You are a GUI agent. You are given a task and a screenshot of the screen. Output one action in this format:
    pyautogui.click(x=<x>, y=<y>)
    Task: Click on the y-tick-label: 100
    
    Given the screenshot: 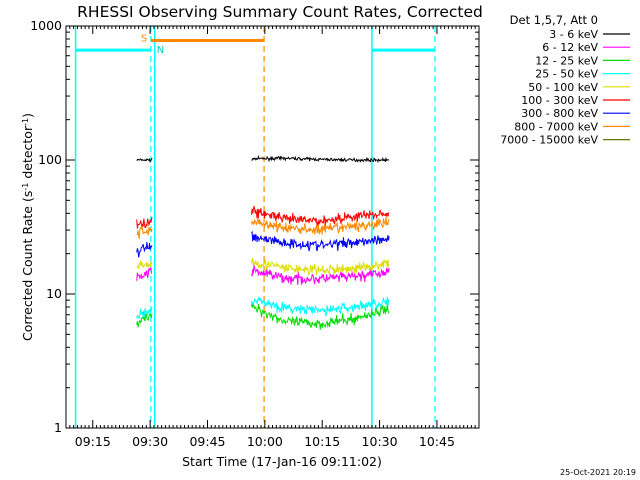 What is the action you would take?
    pyautogui.click(x=50, y=159)
    